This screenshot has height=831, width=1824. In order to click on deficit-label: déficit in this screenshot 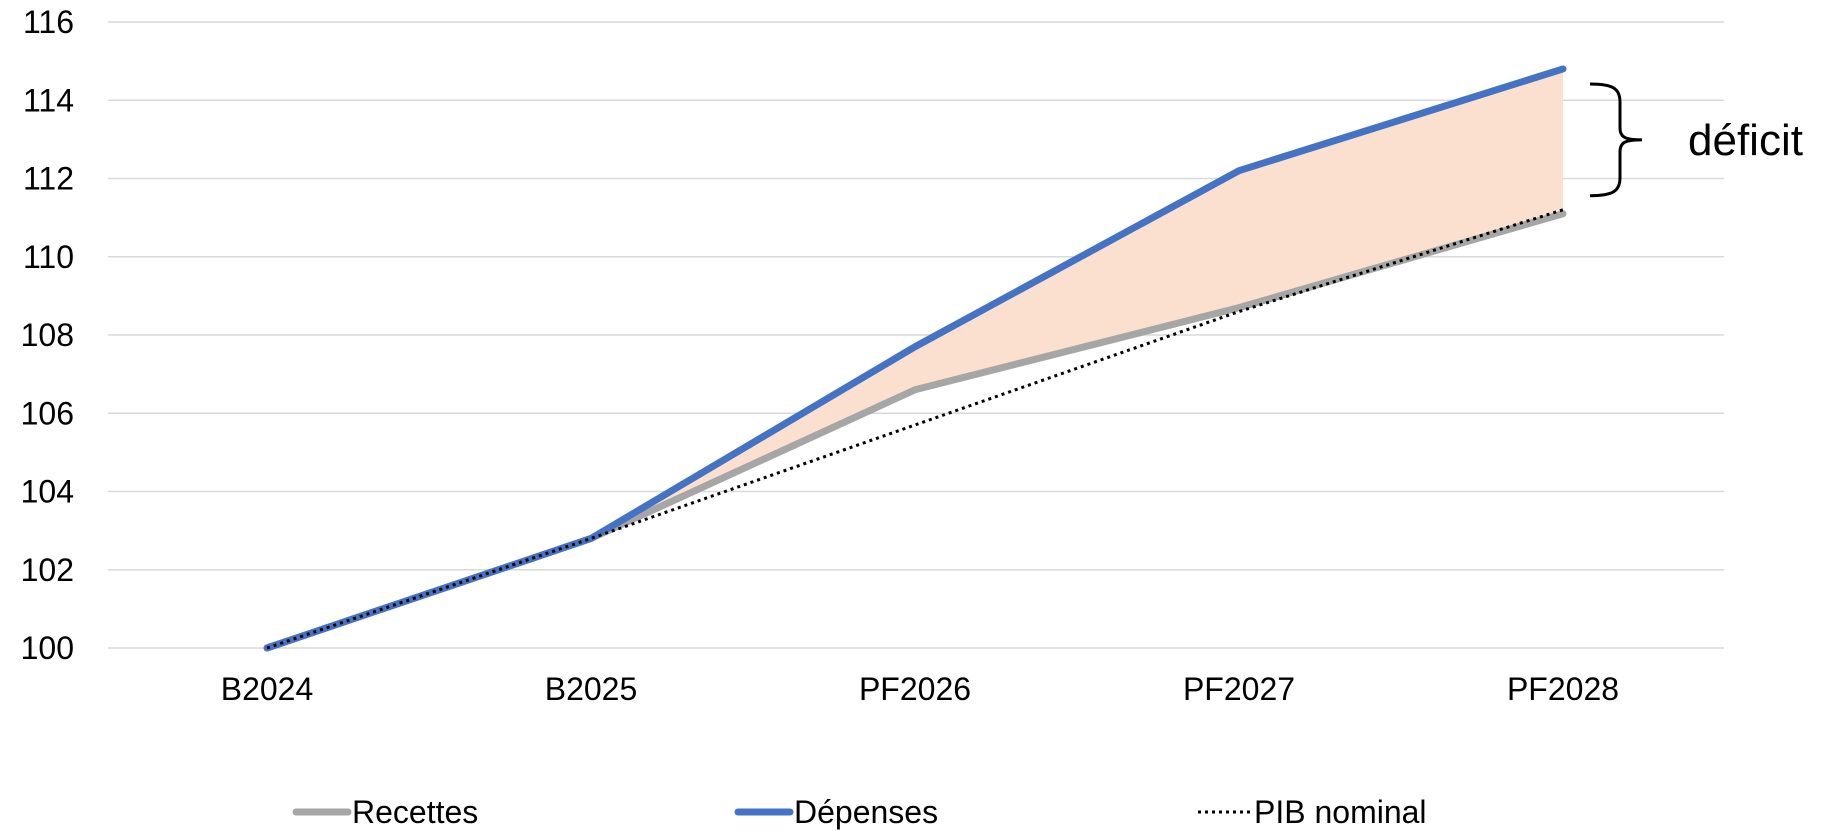, I will do `click(1745, 140)`.